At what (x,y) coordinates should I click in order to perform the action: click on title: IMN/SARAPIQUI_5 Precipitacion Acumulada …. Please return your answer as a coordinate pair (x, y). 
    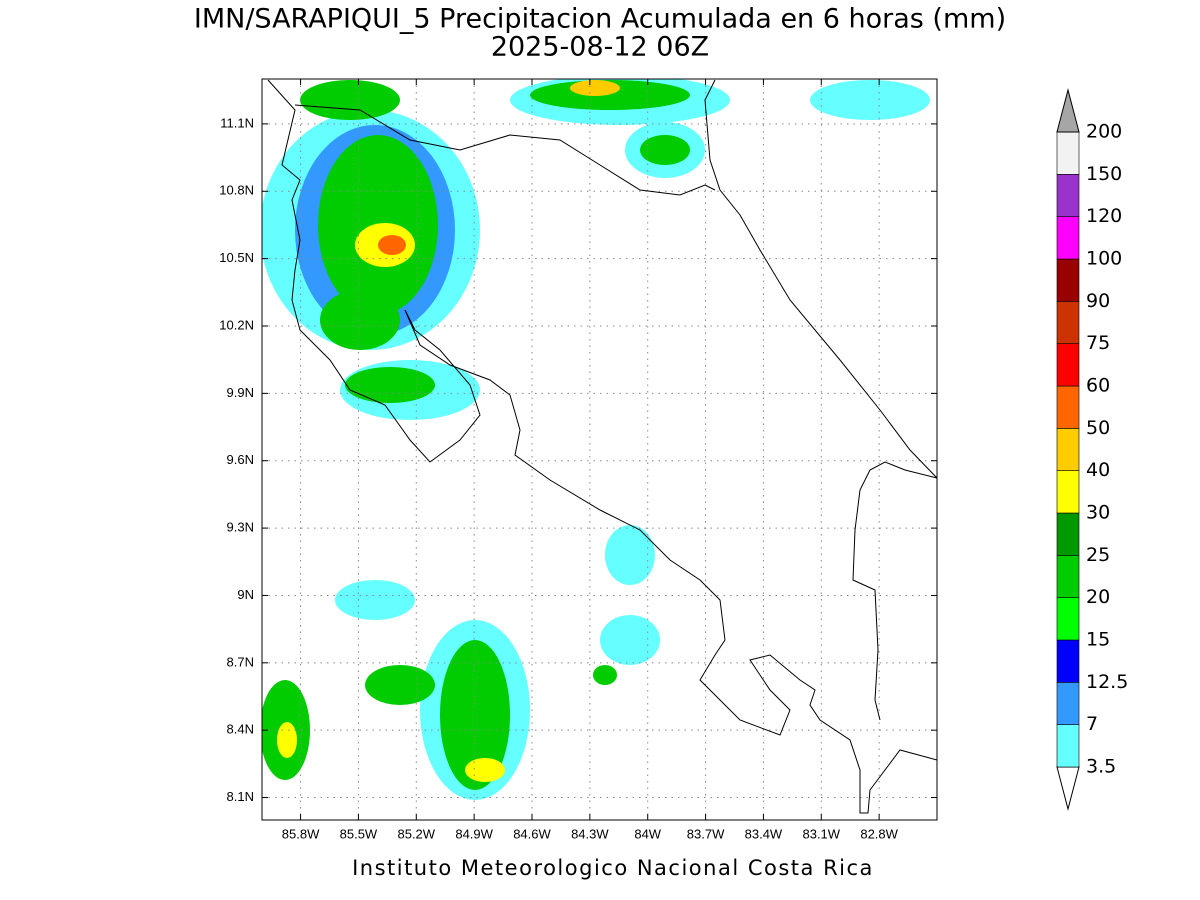
    Looking at the image, I should click on (600, 19).